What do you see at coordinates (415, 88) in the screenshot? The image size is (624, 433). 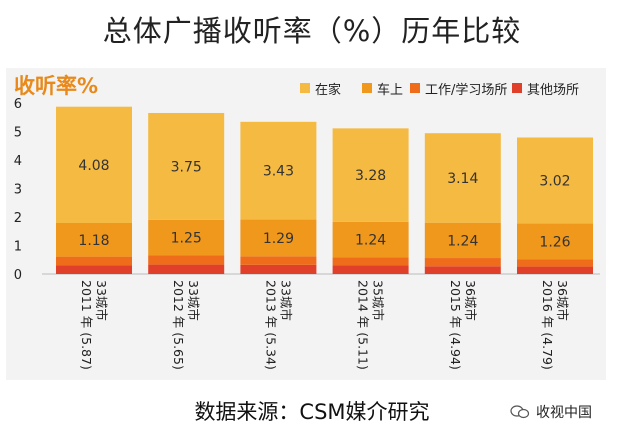 I see `legend-swatch-work` at bounding box center [415, 88].